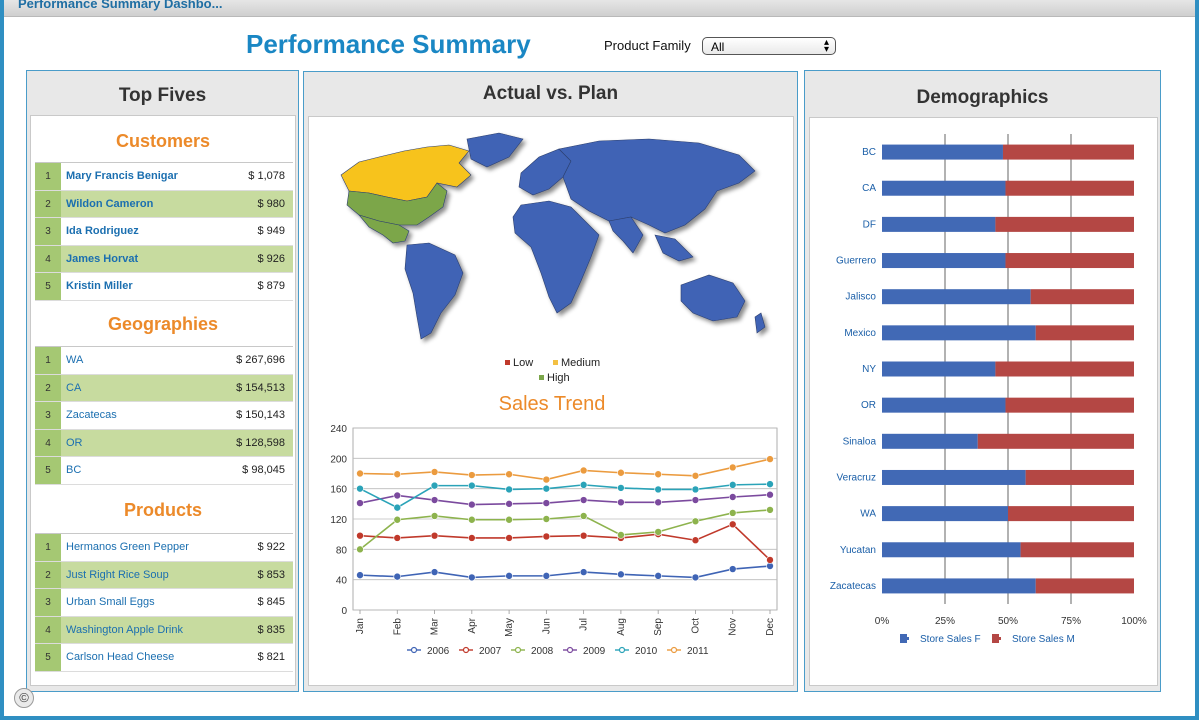 Image resolution: width=1199 pixels, height=720 pixels. I want to click on map-legend-swatch, so click(555, 362).